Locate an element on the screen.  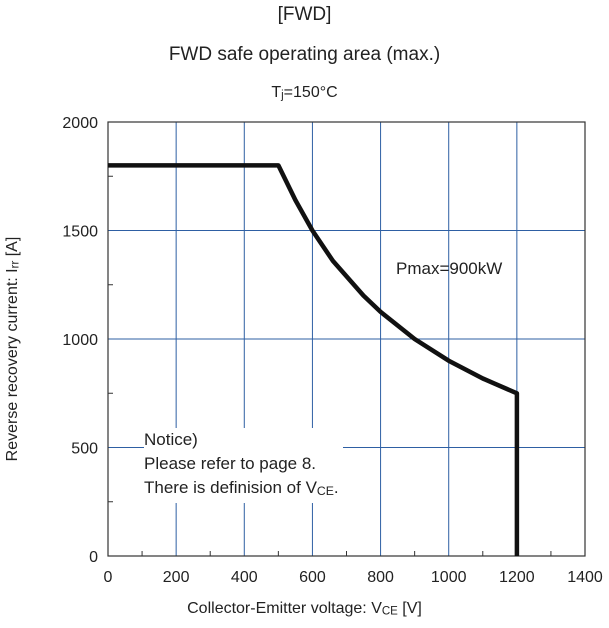
pmax-annotation: Pmax=900kW is located at coordinates (449, 268).